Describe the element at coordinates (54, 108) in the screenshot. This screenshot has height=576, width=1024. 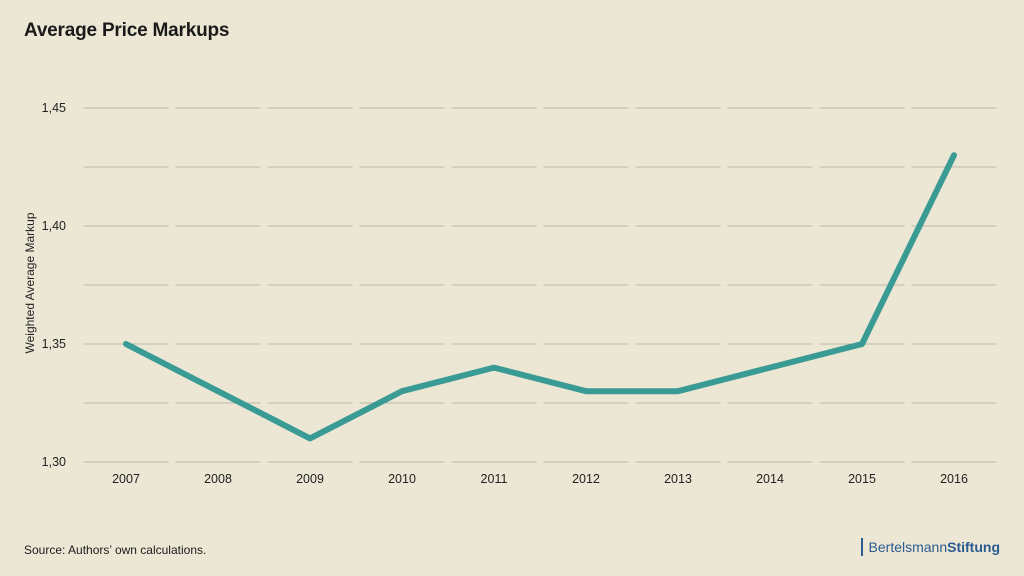
I see `y-tick-label: 1,45` at that location.